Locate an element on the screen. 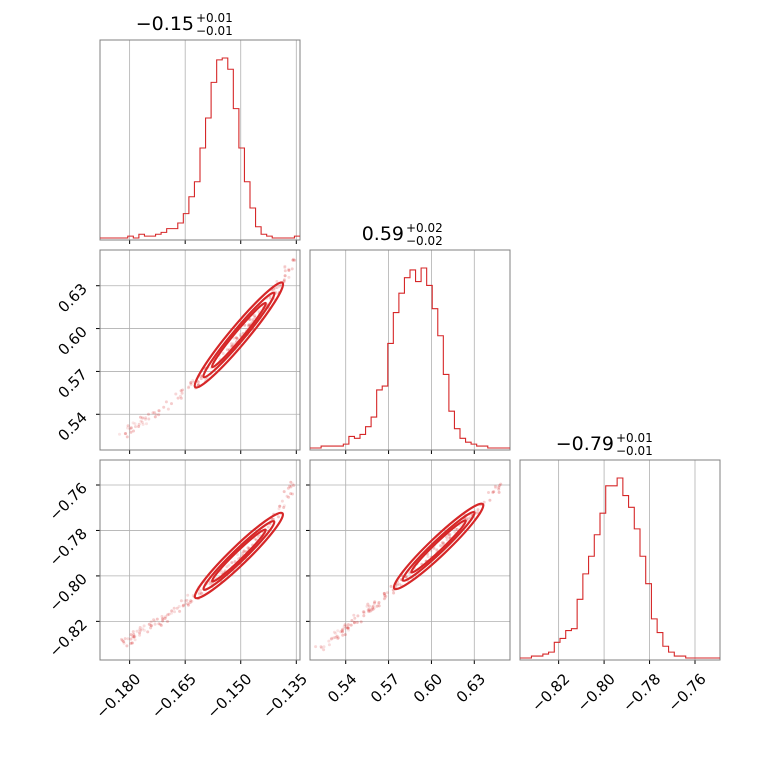 The width and height of the screenshot is (760, 760). hist-panel-1-frame is located at coordinates (410, 350).